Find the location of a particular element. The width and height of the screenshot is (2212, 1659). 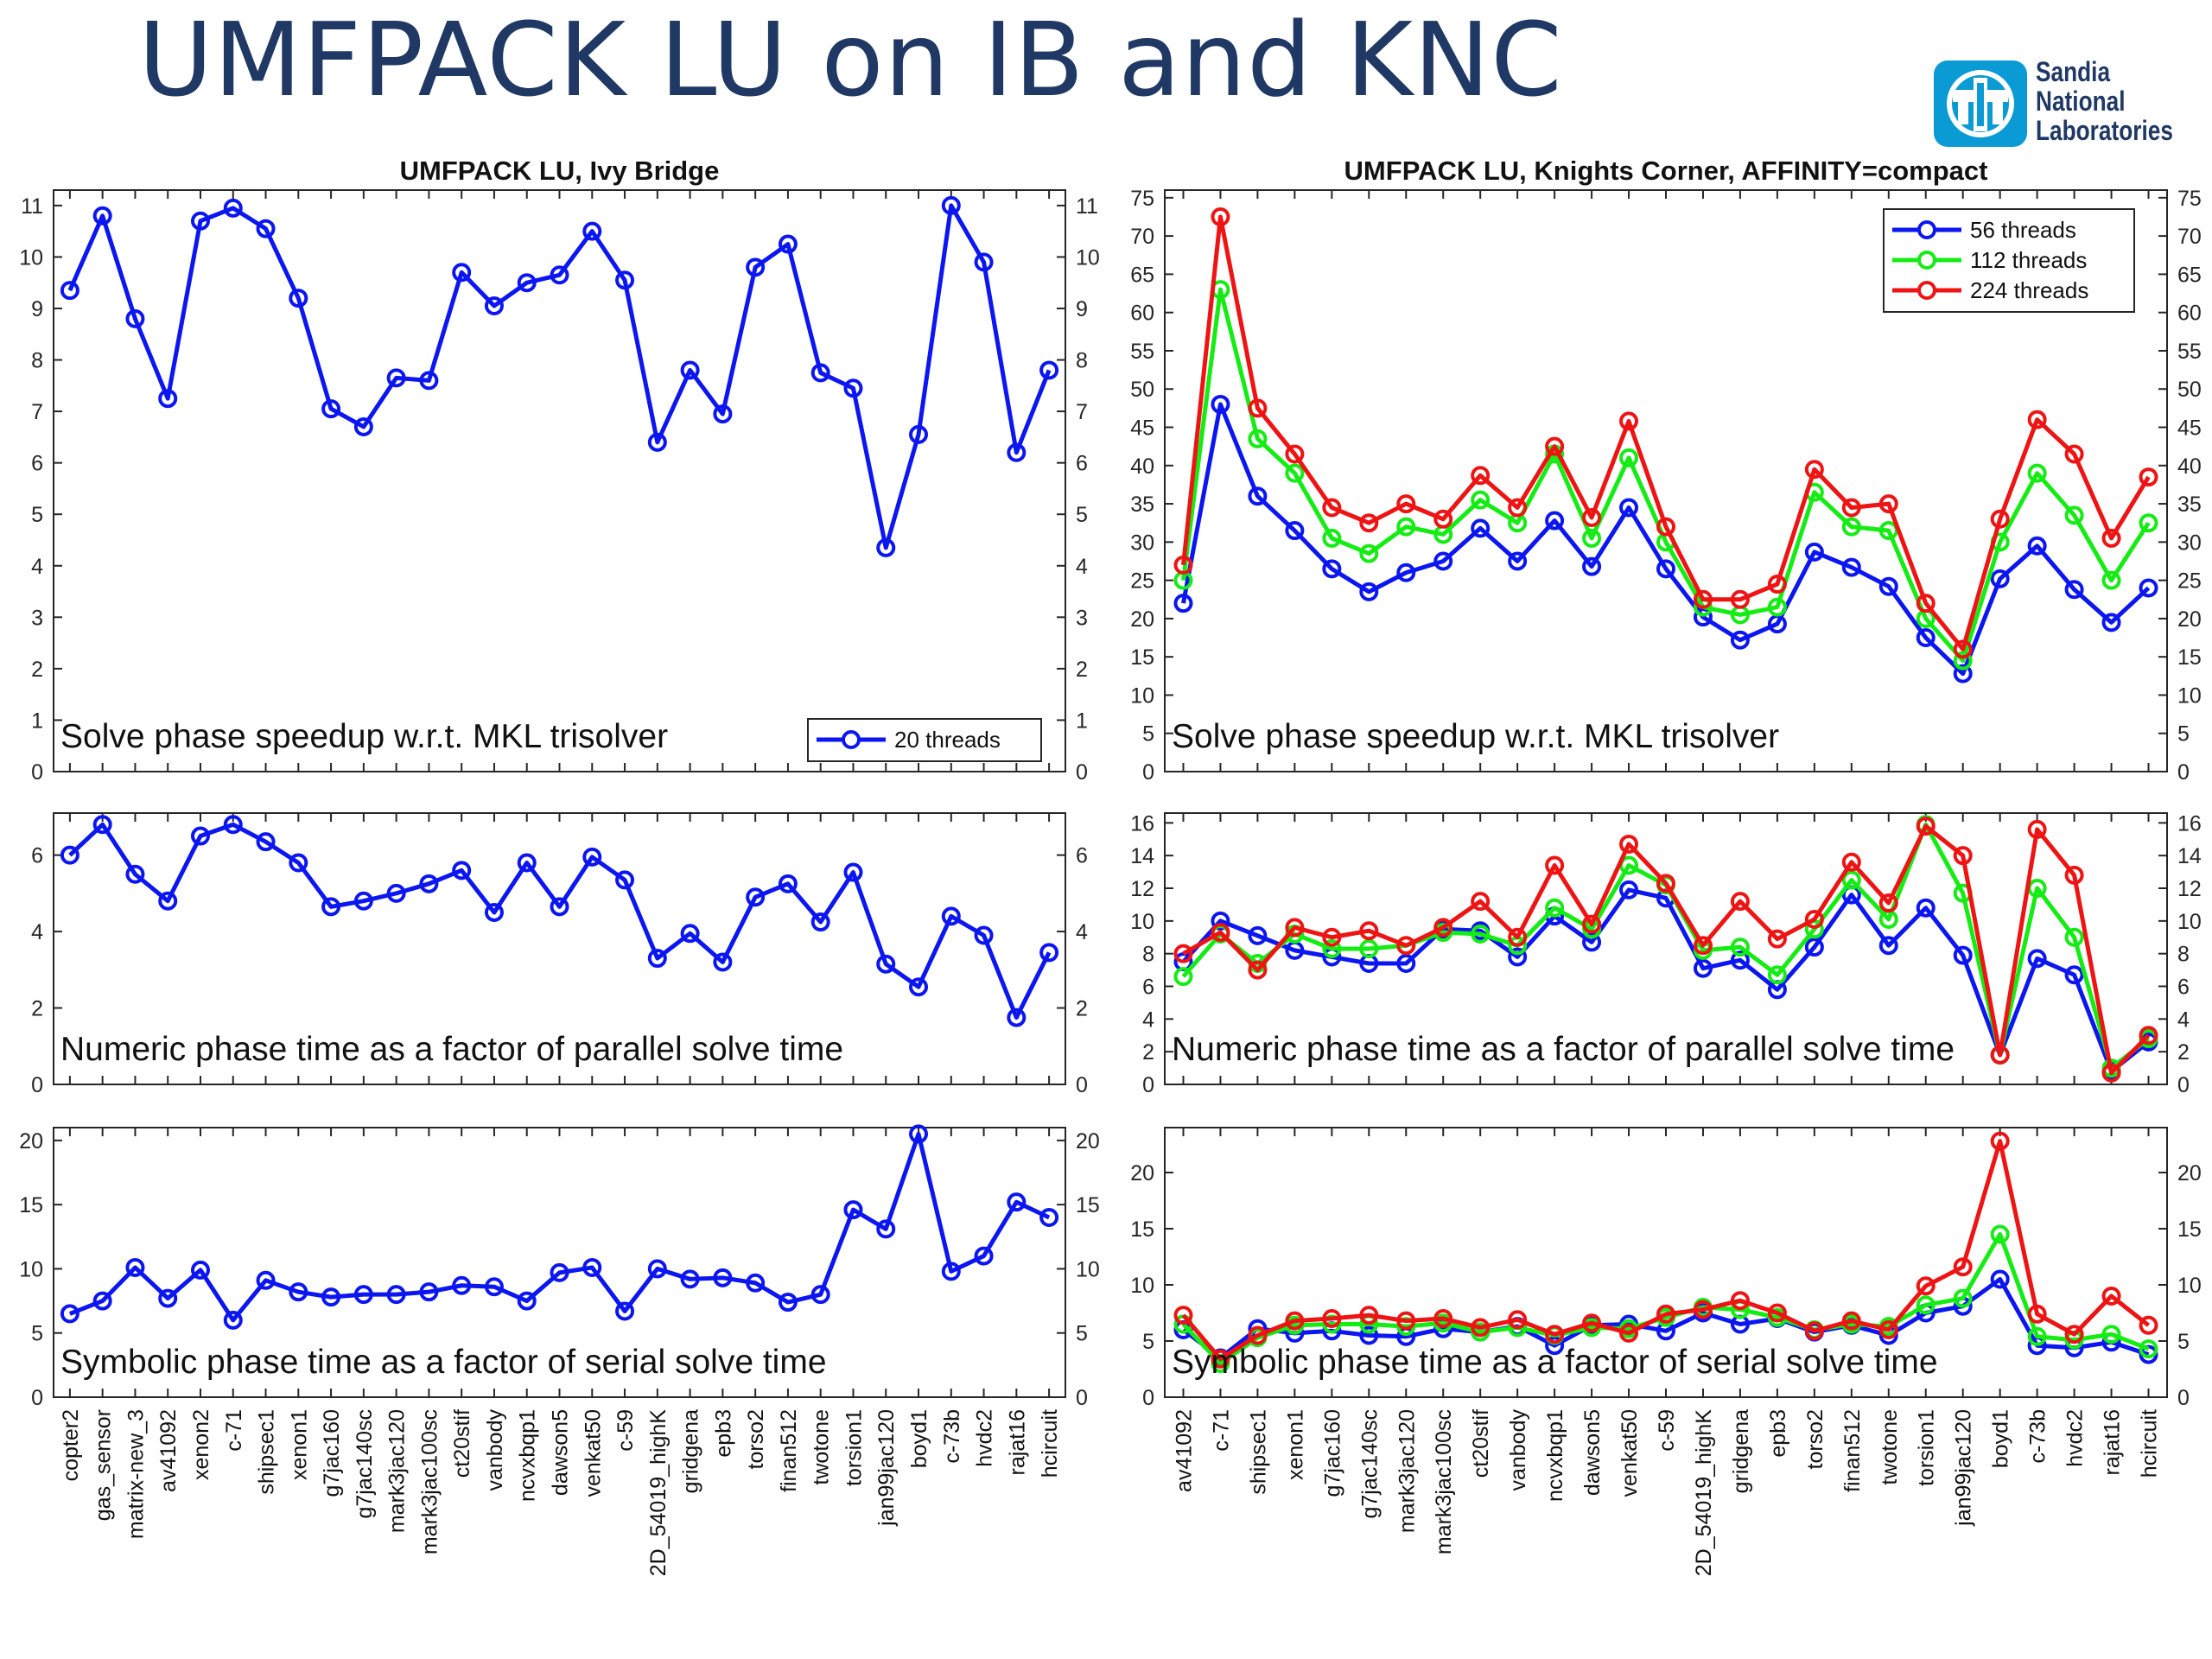

sandia-logo: Sandia National Laboratories is located at coordinates (2063, 105).